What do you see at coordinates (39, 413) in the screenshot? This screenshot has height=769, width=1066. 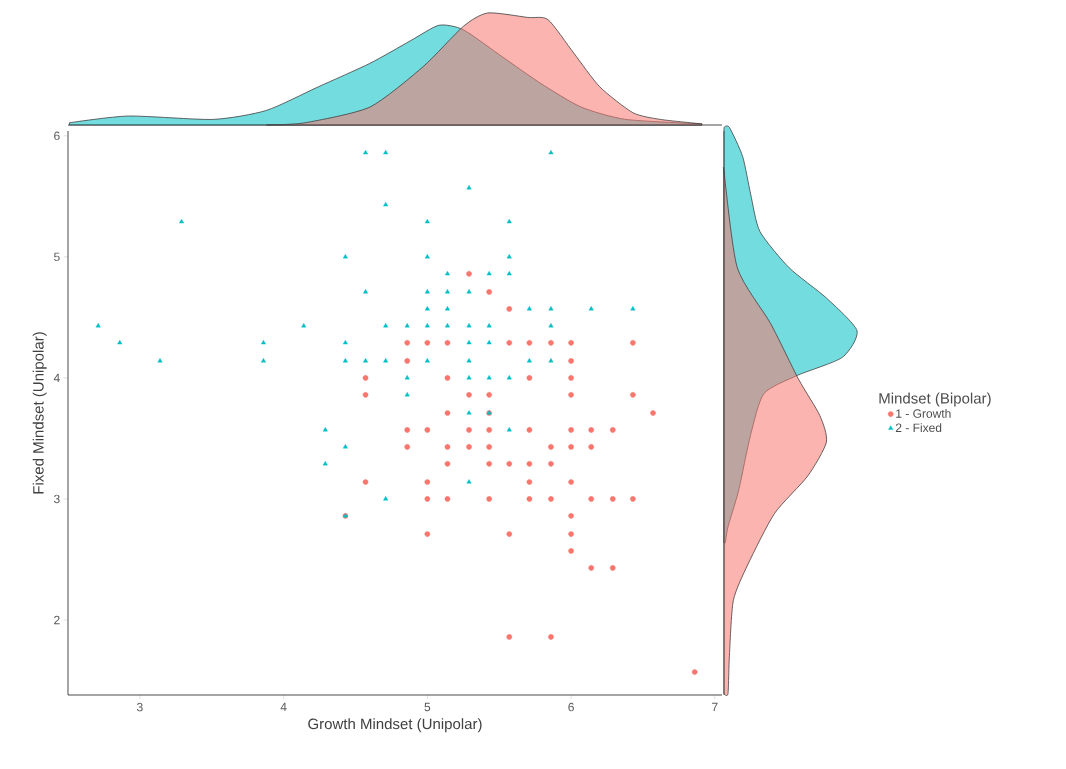 I see `y-axis-title: Fixed Mindset (Unipolar)` at bounding box center [39, 413].